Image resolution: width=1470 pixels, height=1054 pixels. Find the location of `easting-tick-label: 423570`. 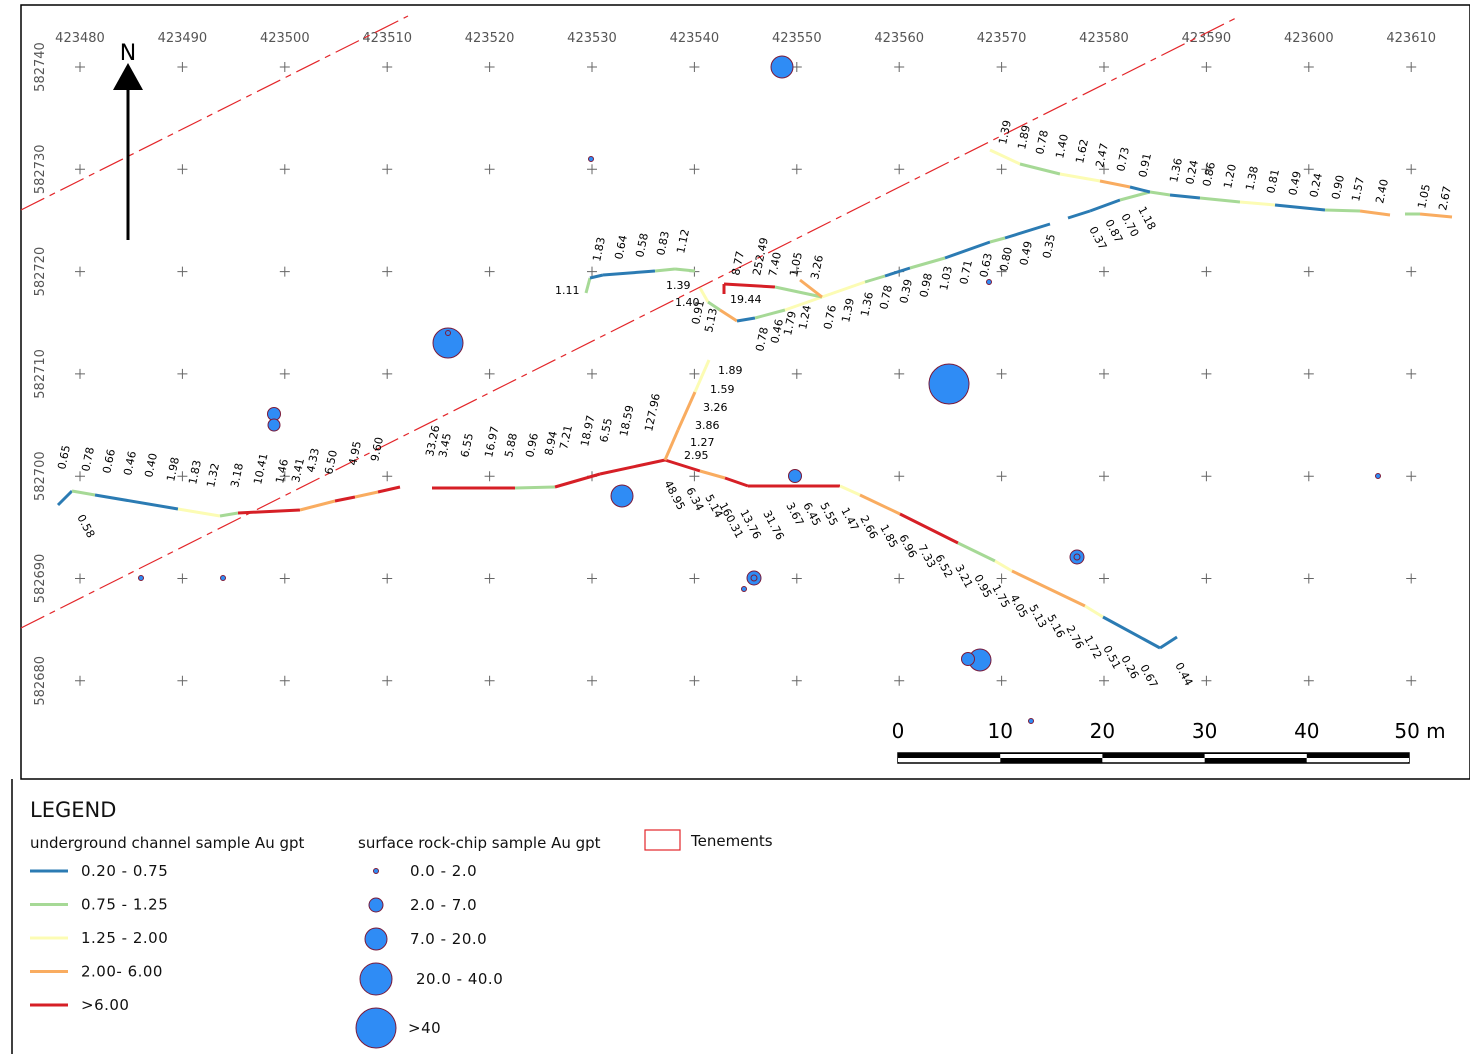

easting-tick-label: 423570 is located at coordinates (1002, 38).